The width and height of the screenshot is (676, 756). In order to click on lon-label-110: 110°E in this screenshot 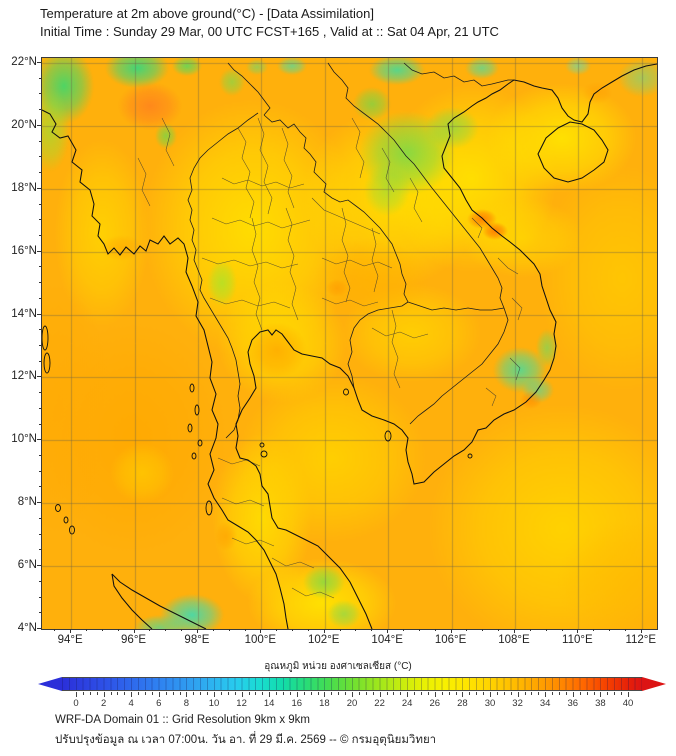, I will do `click(577, 640)`.